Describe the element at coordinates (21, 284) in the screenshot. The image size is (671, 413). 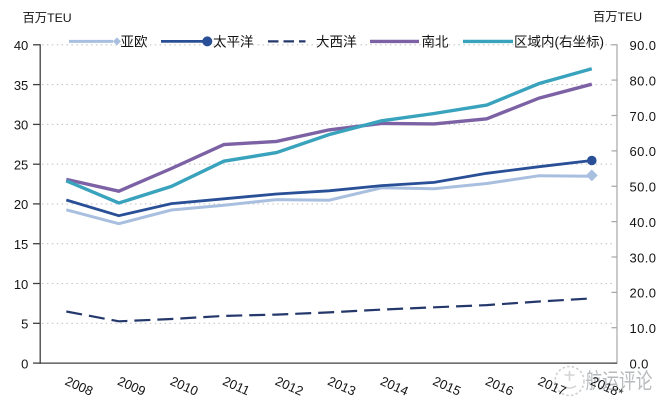
I see `svg-text: 10` at that location.